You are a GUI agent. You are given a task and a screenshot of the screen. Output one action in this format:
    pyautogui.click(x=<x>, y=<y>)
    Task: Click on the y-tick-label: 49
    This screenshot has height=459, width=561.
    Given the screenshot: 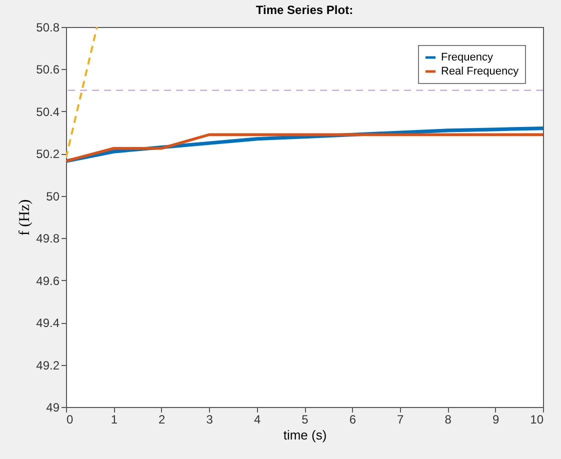 What is the action you would take?
    pyautogui.click(x=53, y=407)
    